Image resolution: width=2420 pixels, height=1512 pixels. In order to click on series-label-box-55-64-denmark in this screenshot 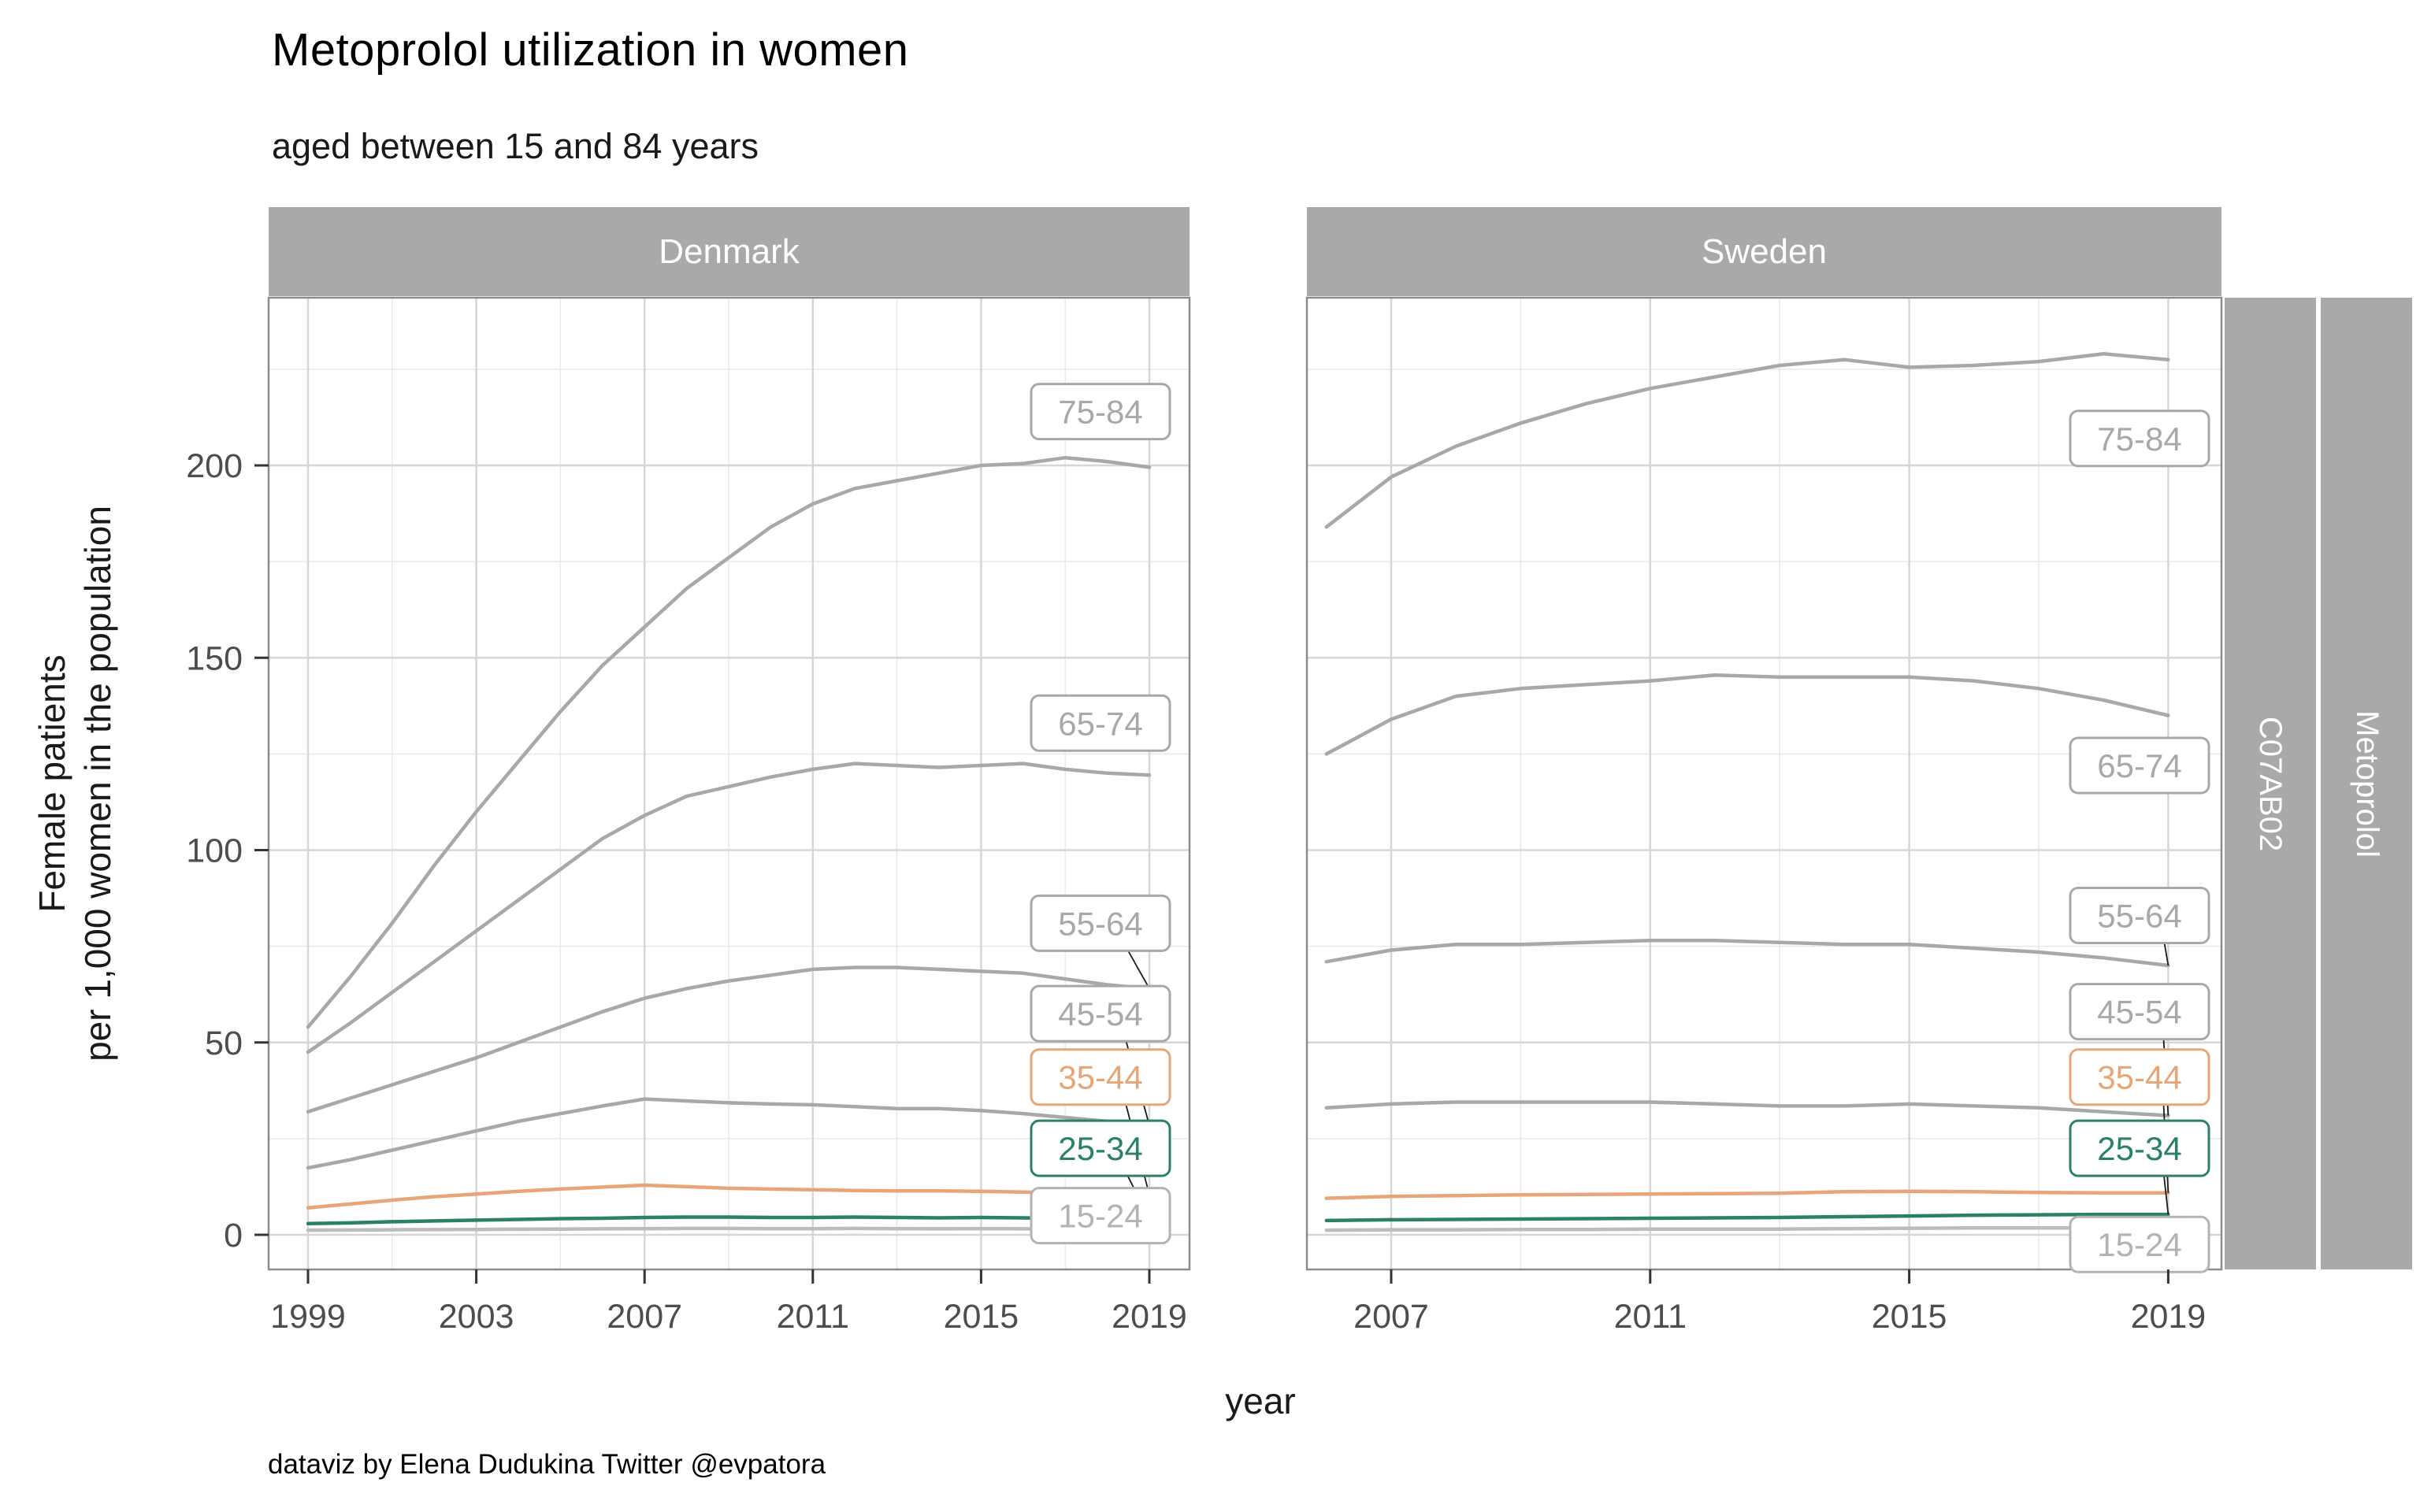, I will do `click(1100, 923)`.